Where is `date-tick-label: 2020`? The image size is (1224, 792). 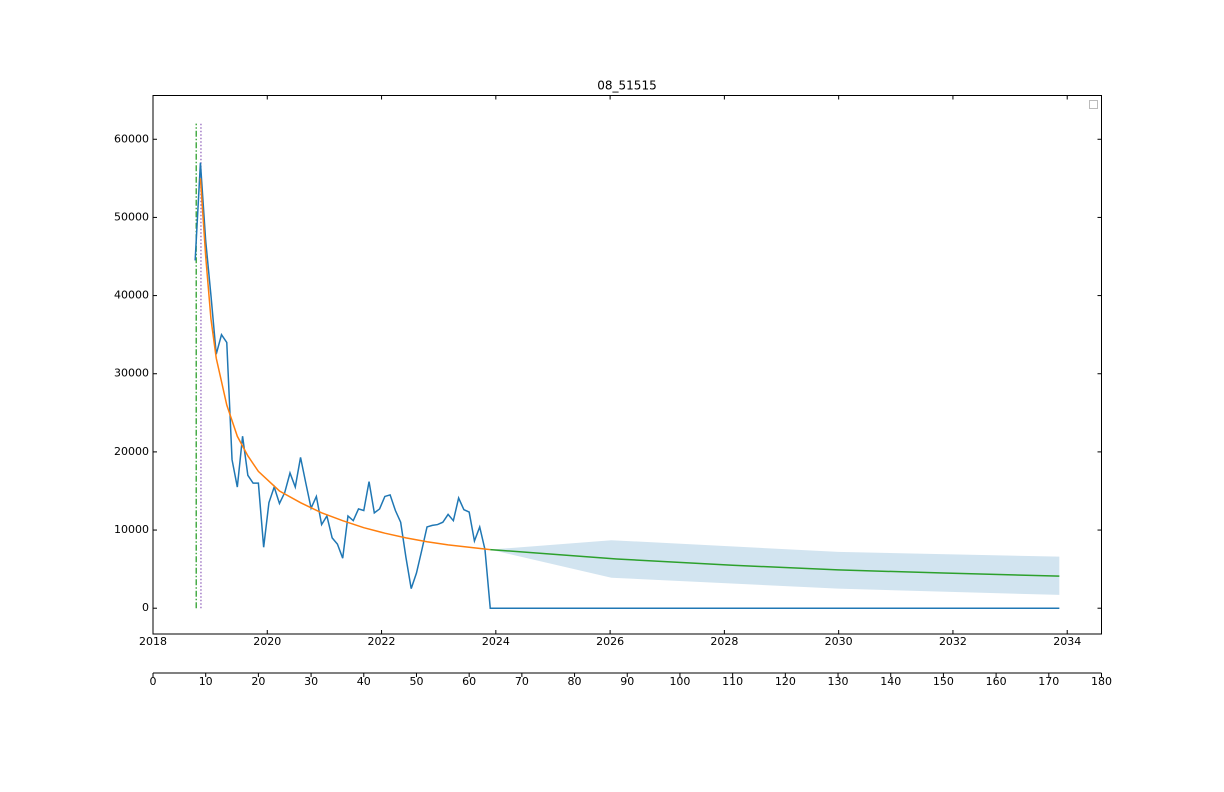 date-tick-label: 2020 is located at coordinates (267, 641).